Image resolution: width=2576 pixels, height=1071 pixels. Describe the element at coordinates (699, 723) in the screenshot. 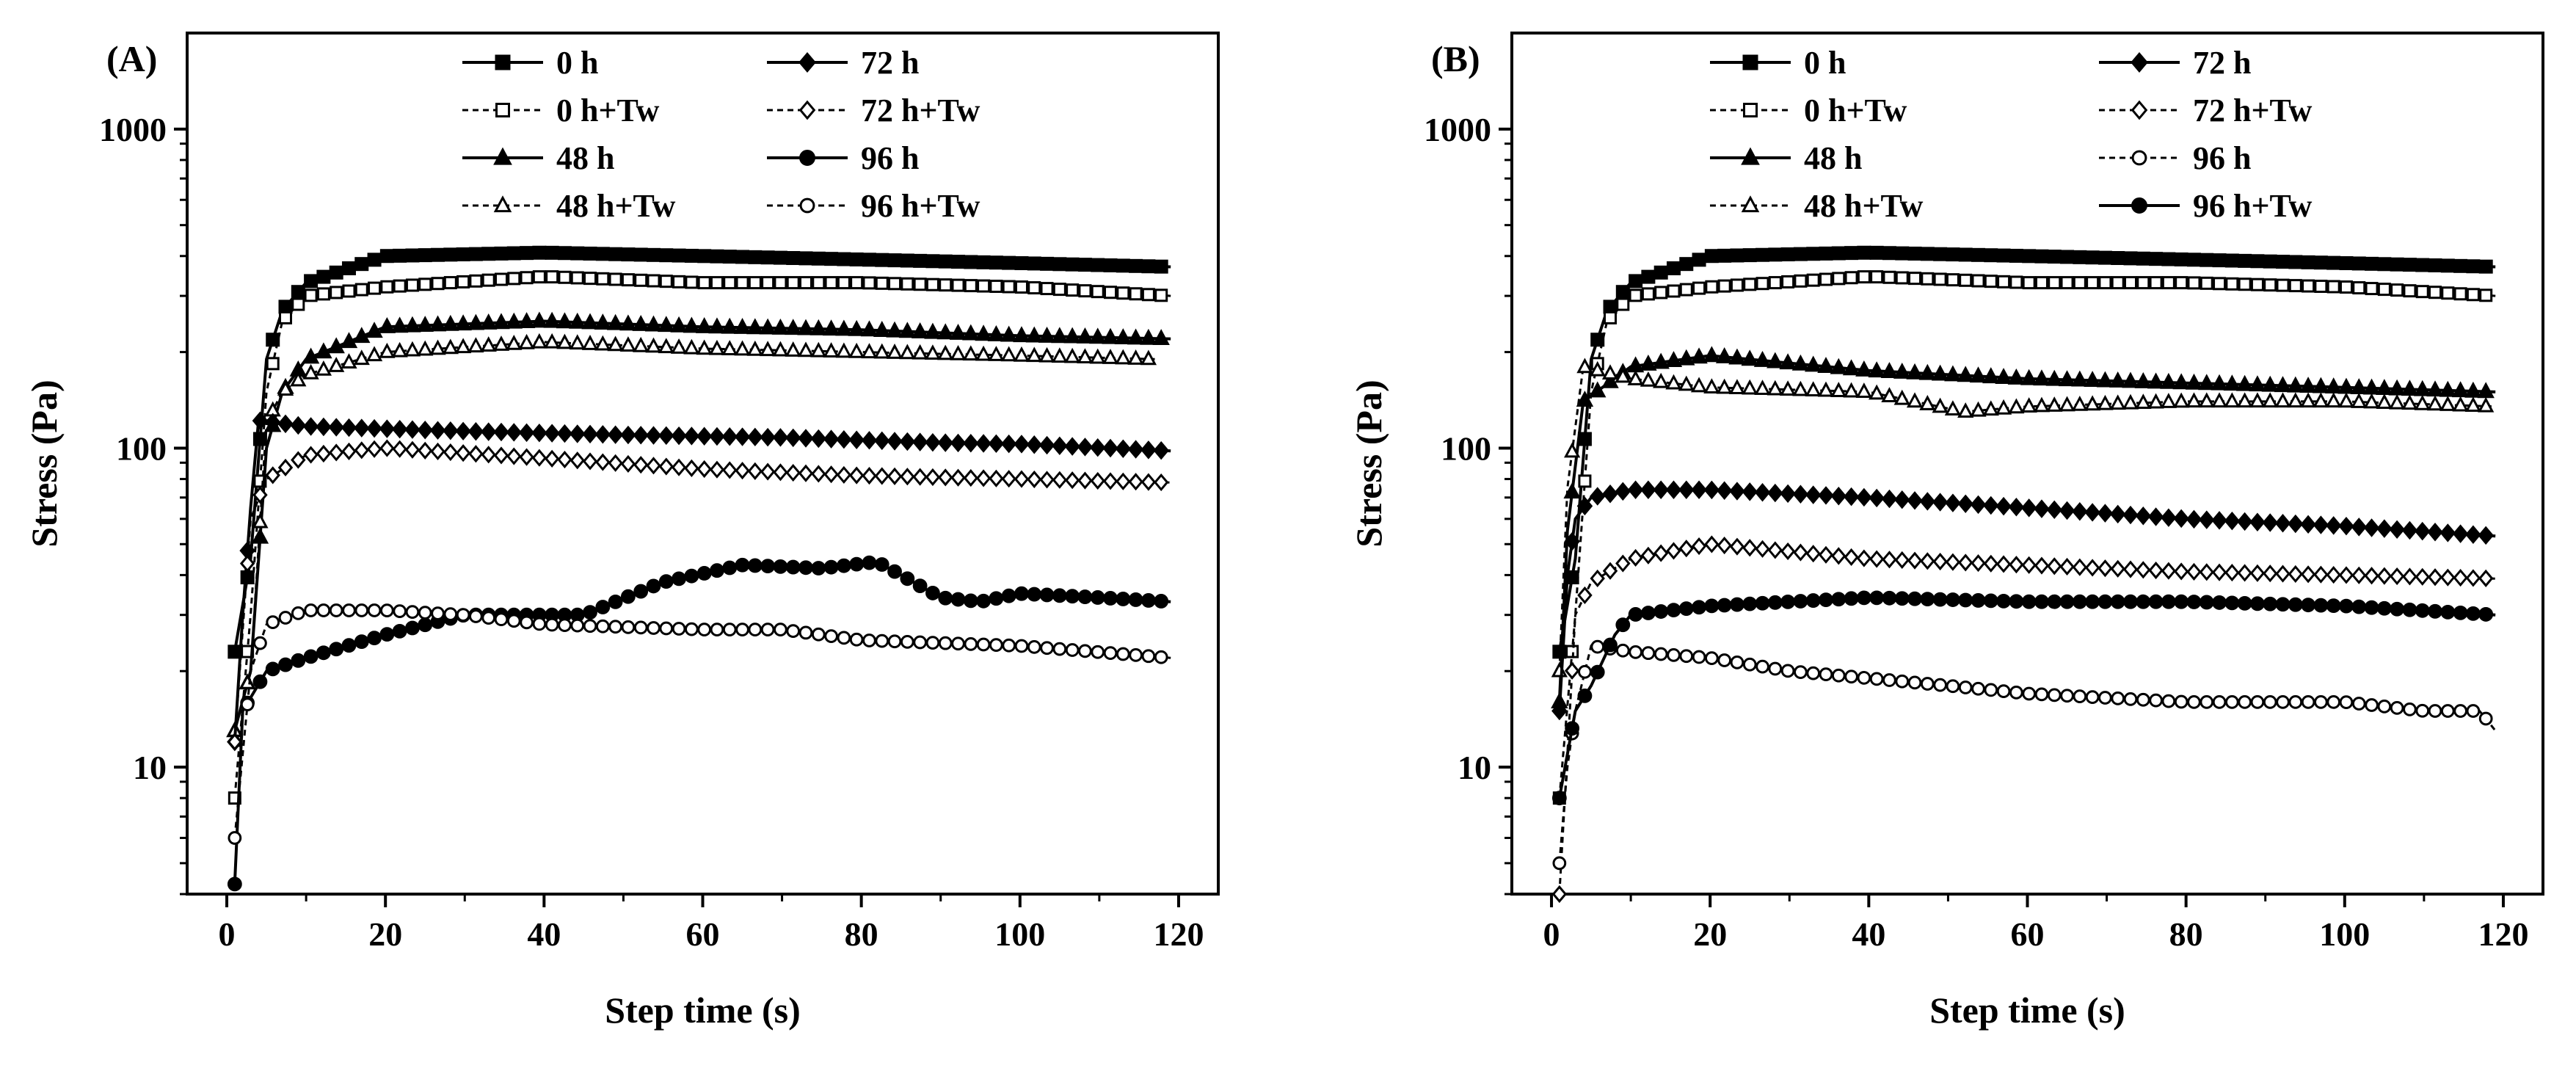

I see `series-96-h` at that location.